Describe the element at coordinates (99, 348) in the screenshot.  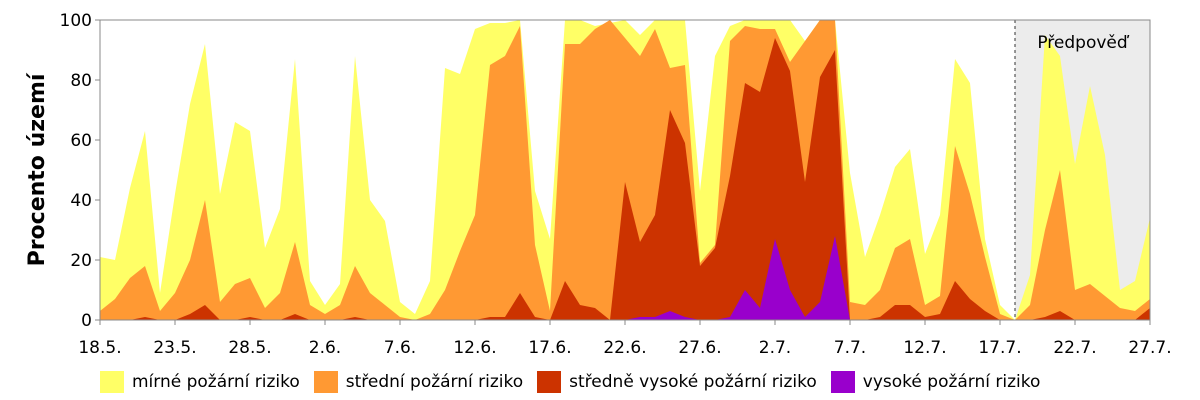
I see `x-tick-label: 18.5.` at that location.